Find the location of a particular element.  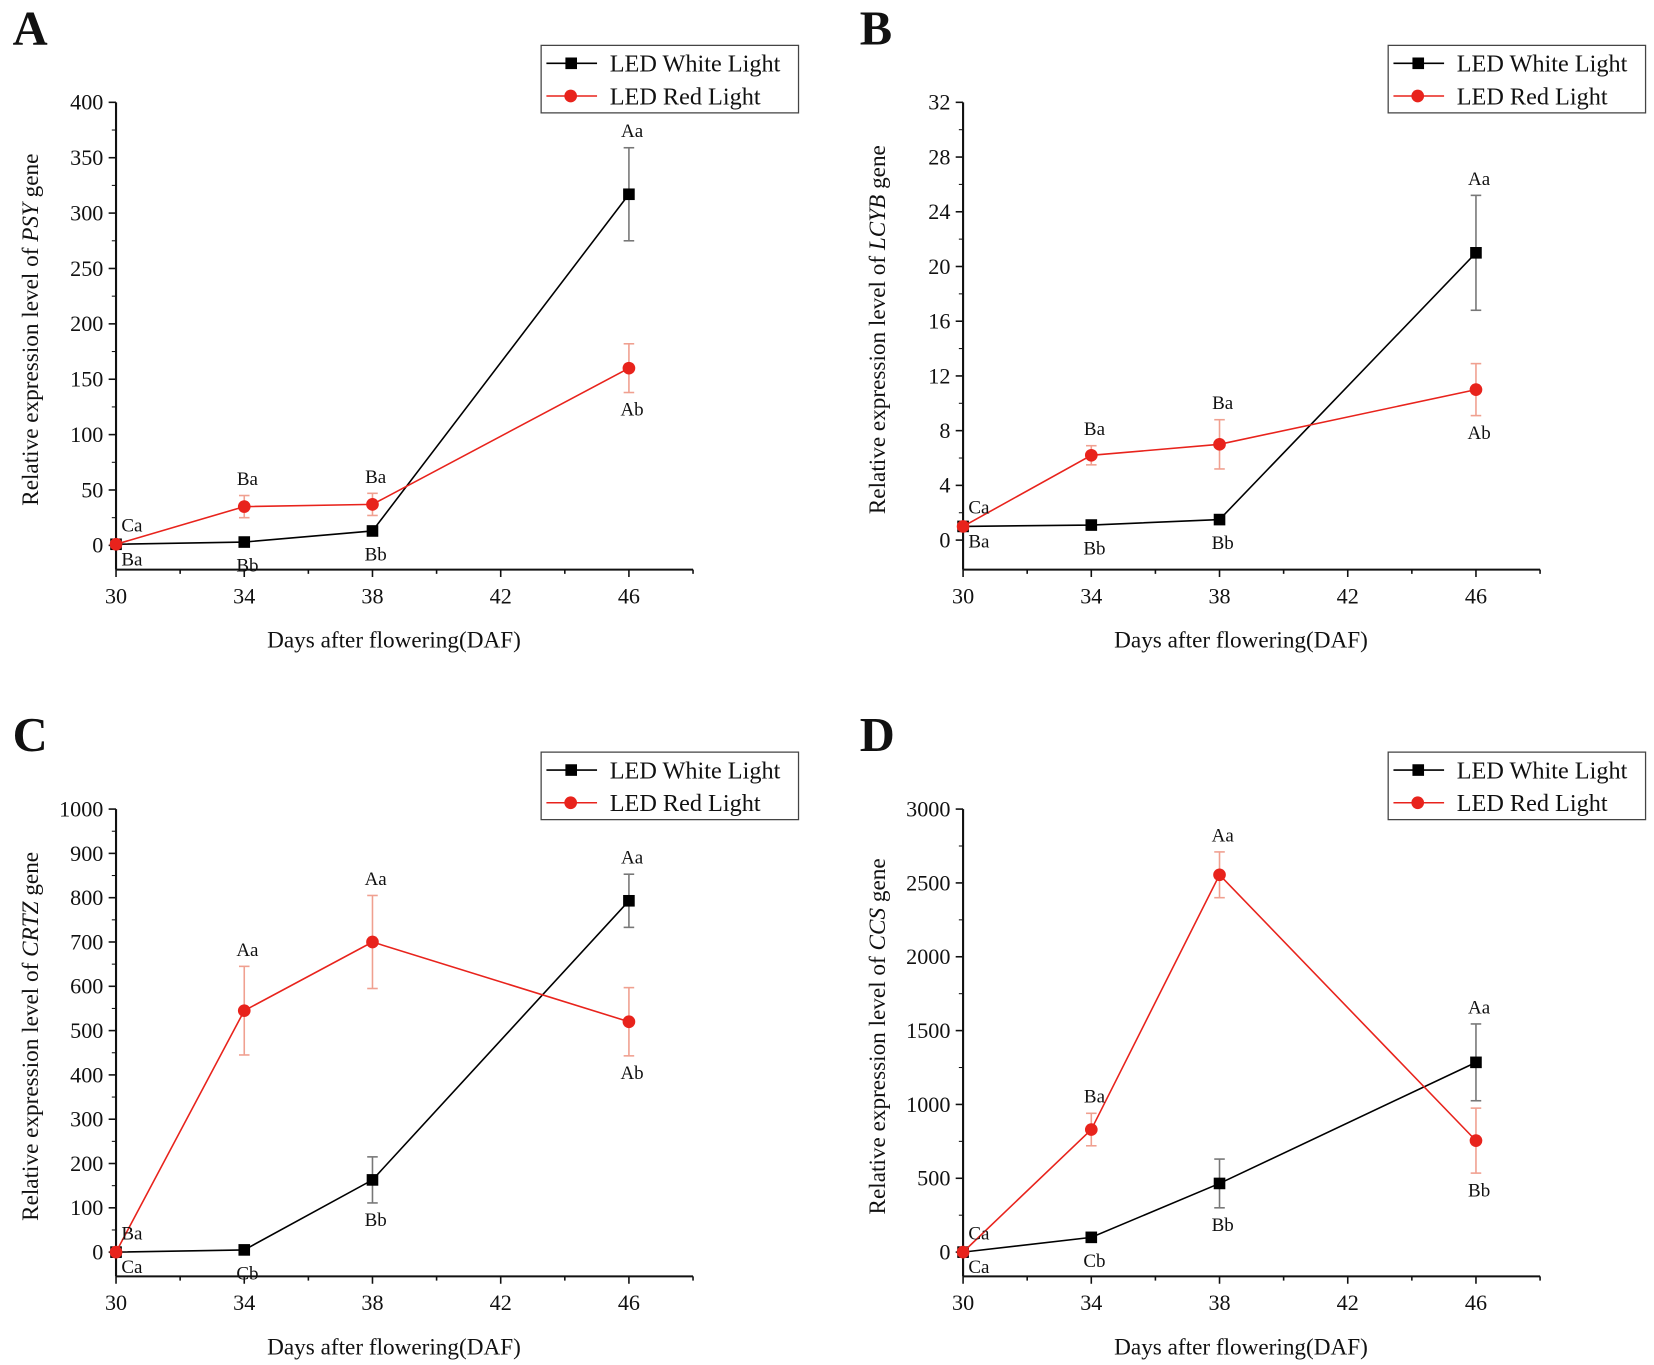

series-line-red is located at coordinates (372, 1097).